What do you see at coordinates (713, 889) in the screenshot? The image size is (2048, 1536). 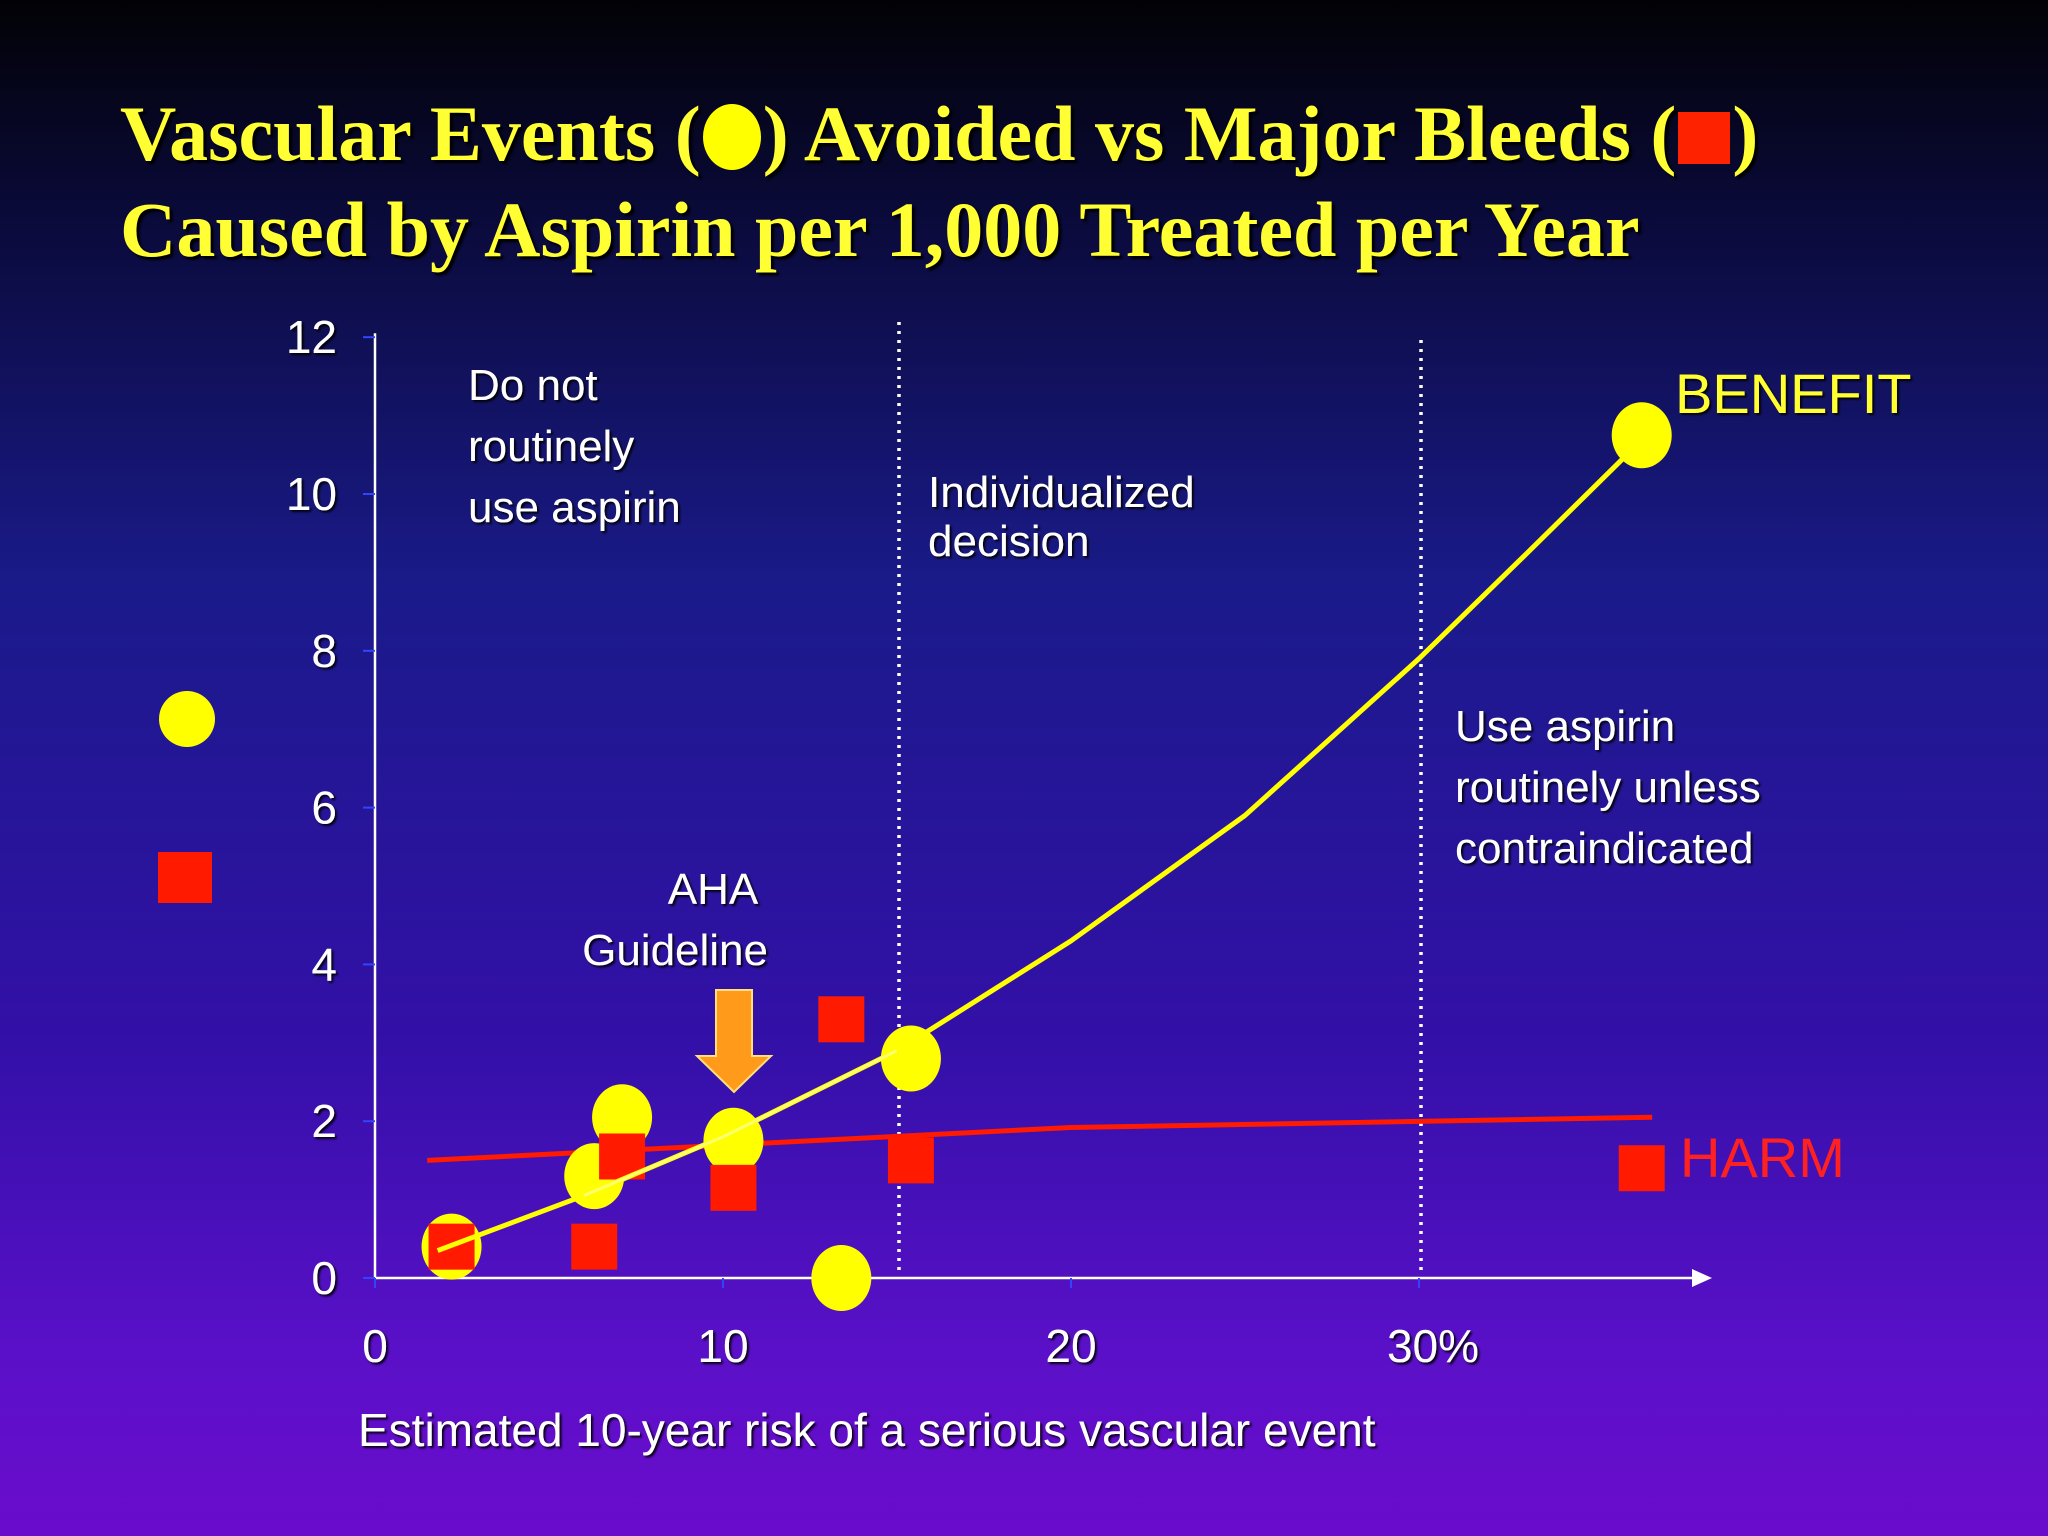 I see `annotation-aha-line-1: AHA` at bounding box center [713, 889].